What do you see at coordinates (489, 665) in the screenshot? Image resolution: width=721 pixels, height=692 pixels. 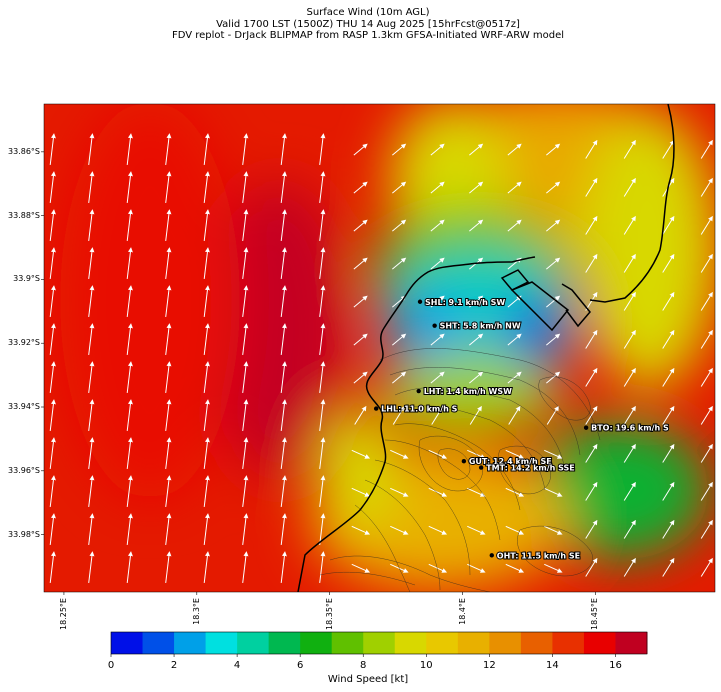 I see `colorbar-tick-label: 12` at bounding box center [489, 665].